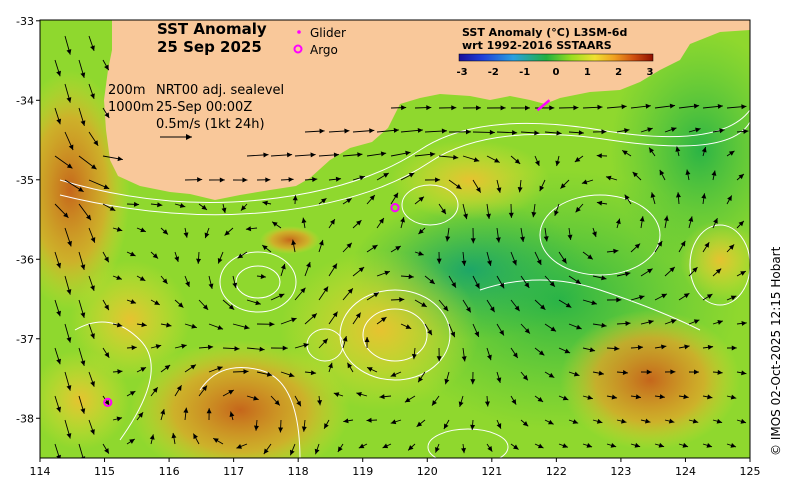  I want to click on y-tick-label: -38, so click(25, 418).